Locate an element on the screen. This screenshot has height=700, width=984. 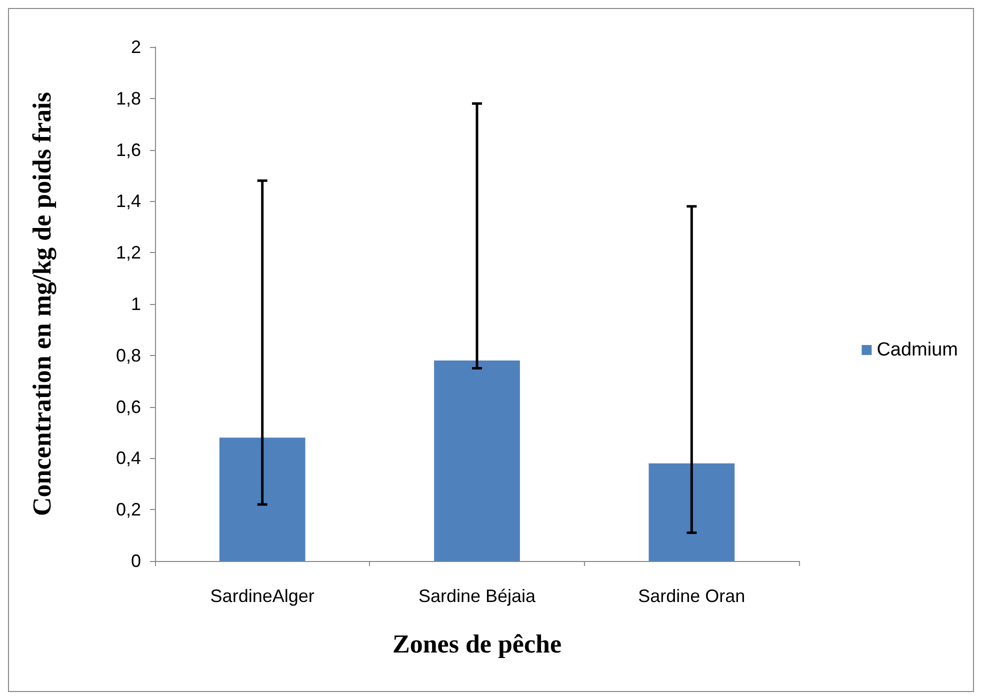
x-tick-label: Sardine Oran is located at coordinates (692, 596).